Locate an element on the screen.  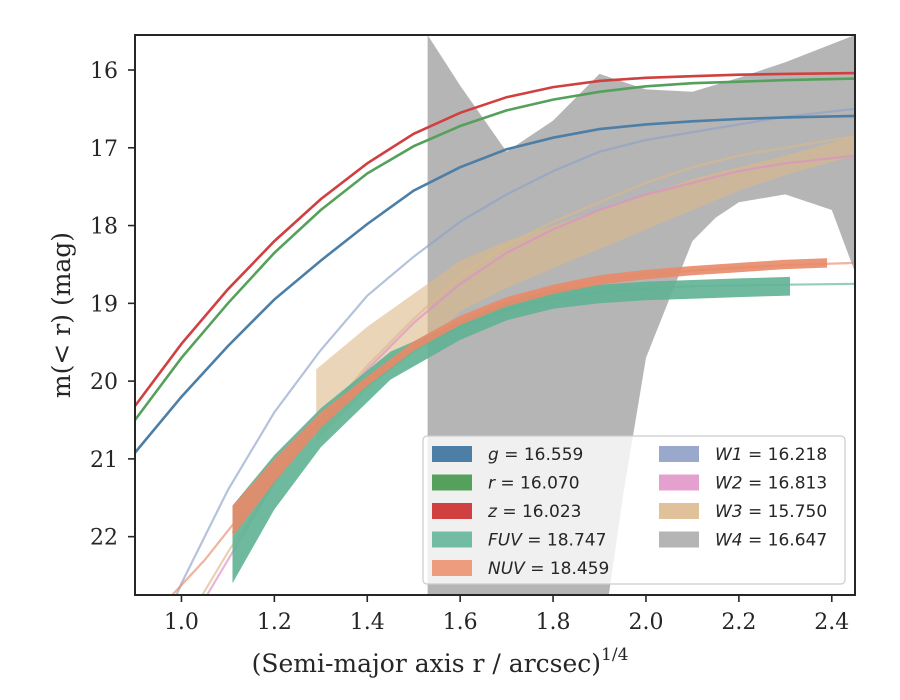
x-tick-label: 2.2 is located at coordinates (738, 622).